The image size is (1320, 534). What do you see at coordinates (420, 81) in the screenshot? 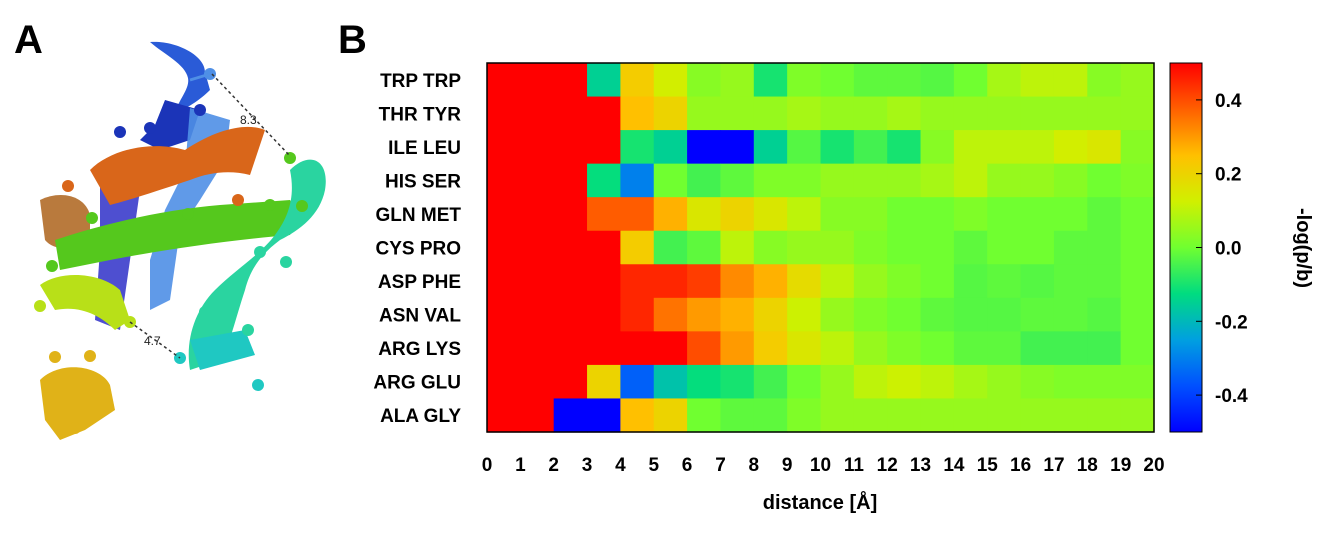
I see `row-label: TRP TRP` at bounding box center [420, 81].